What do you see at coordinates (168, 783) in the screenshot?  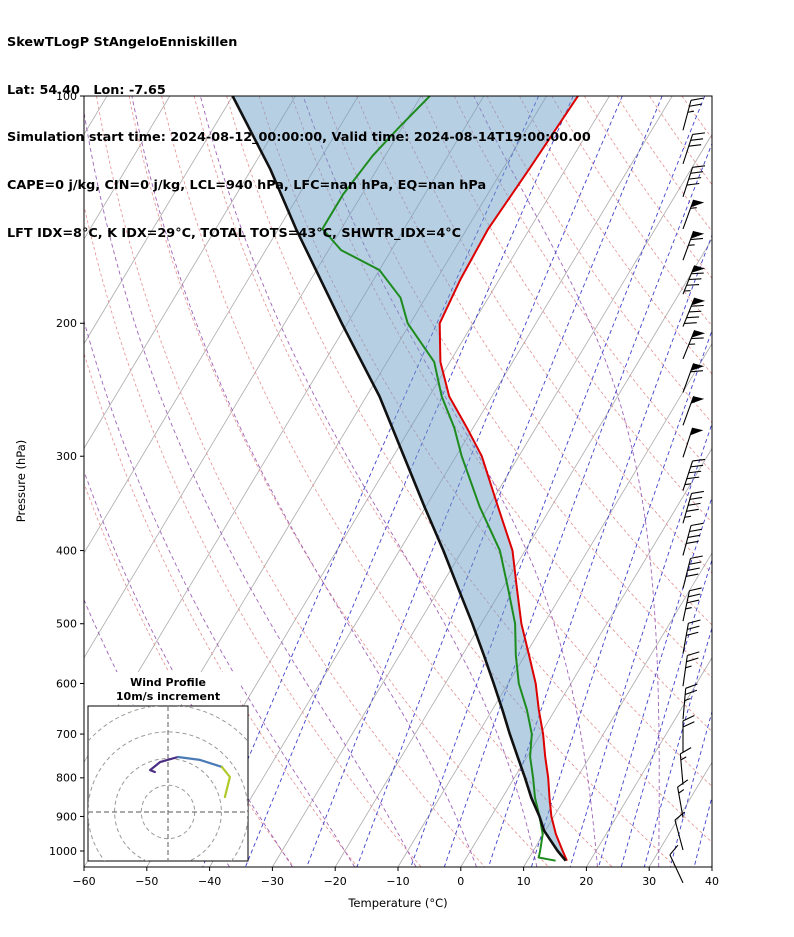 I see `hodograph-content` at bounding box center [168, 783].